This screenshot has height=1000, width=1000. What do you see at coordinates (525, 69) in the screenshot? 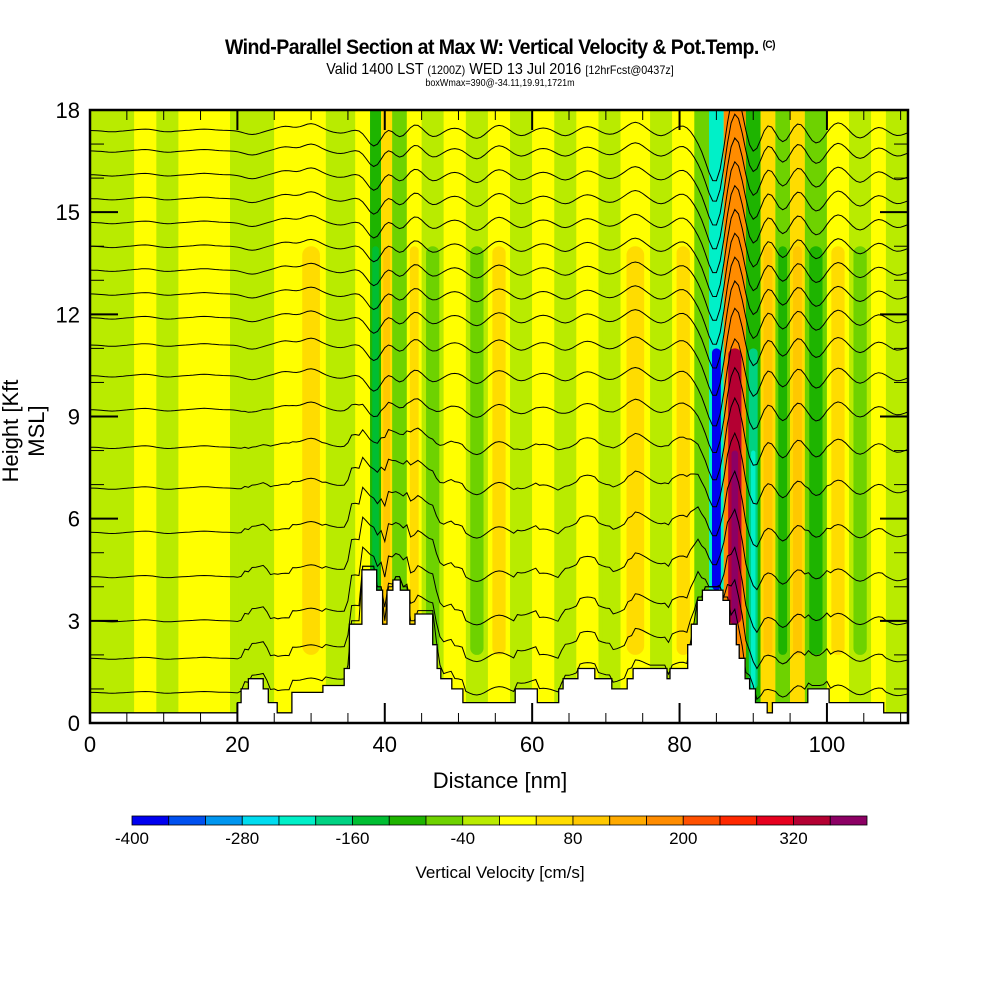
I see `valid-date: WED 13 Jul 2016` at bounding box center [525, 69].